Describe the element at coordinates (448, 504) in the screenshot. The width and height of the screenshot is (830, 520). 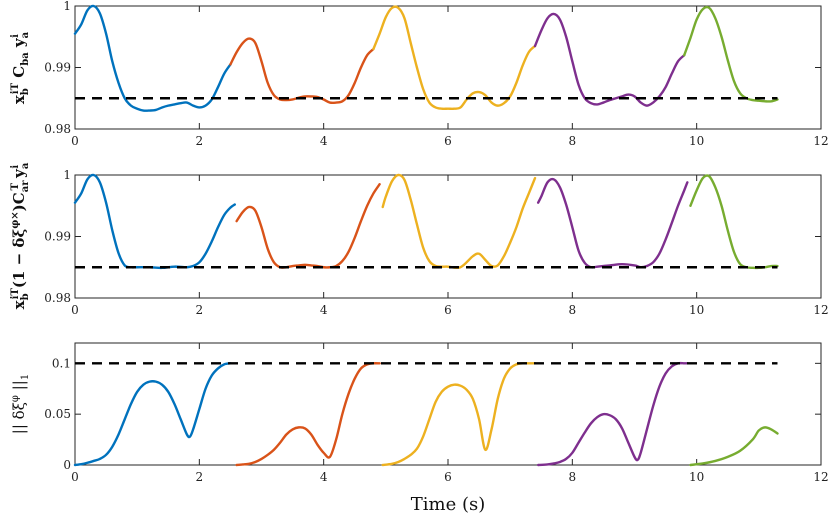
I see `x-axis-label: Time (s)` at that location.